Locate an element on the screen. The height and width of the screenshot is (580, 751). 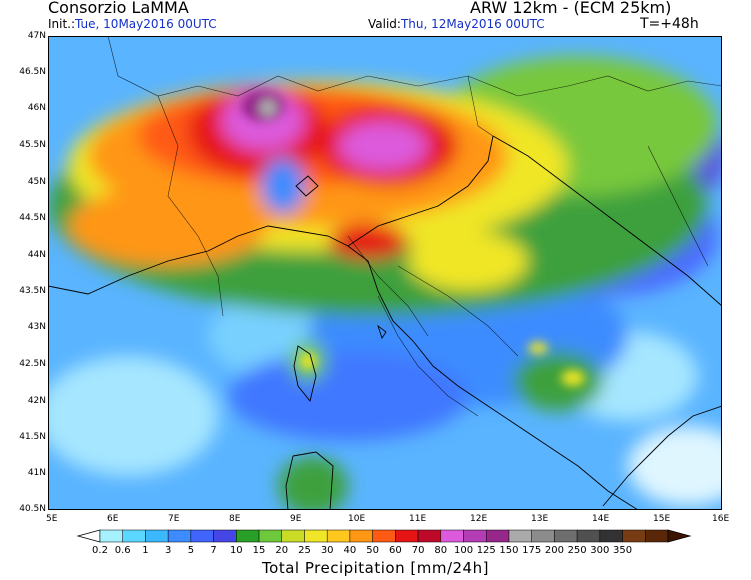
lat-label: 44N is located at coordinates (36, 255).